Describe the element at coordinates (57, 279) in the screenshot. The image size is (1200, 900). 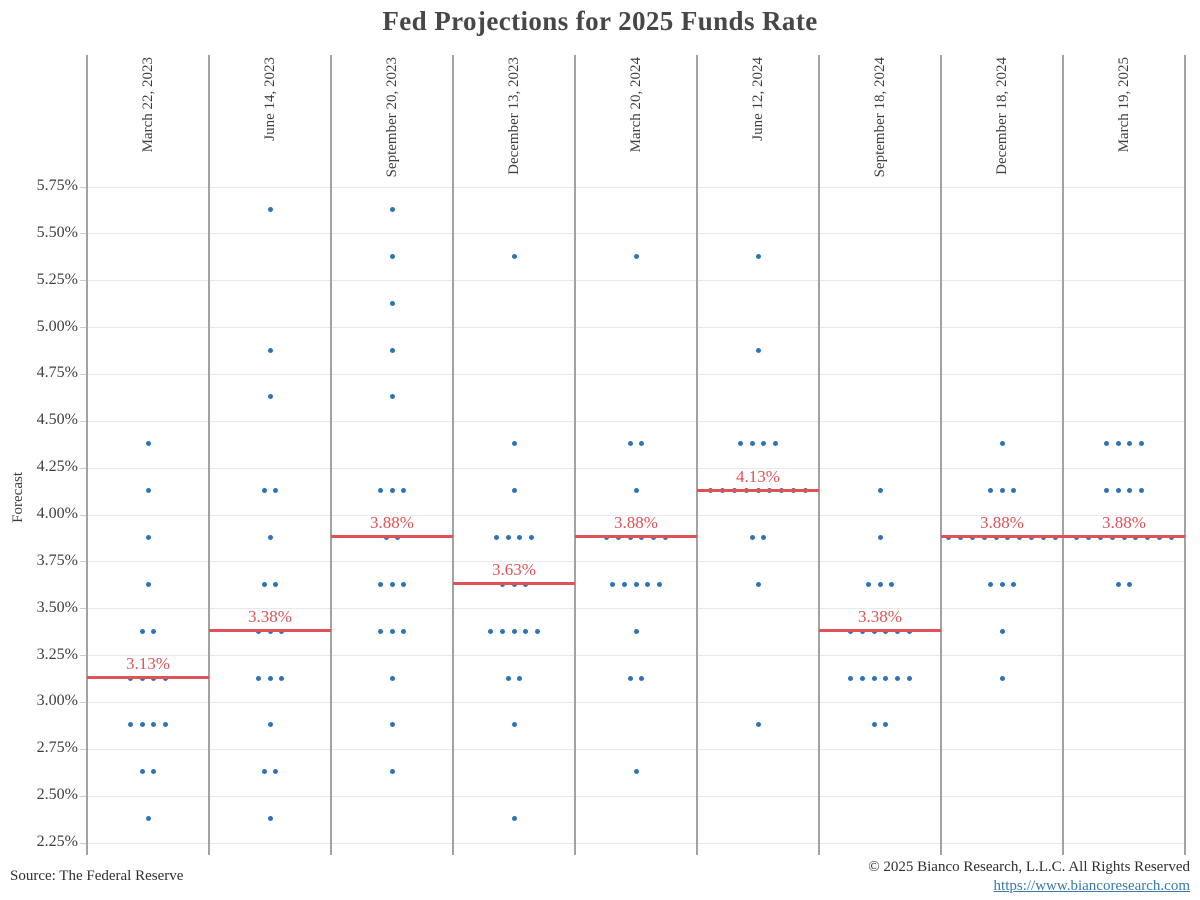
I see `y-tick-label: 5.25%` at that location.